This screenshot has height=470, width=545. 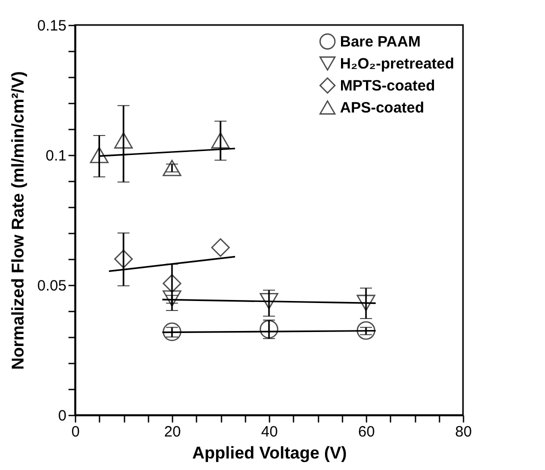 I want to click on y-axis-title: Normalized Flow Rate (ml/min/cm²/V), so click(x=18, y=220).